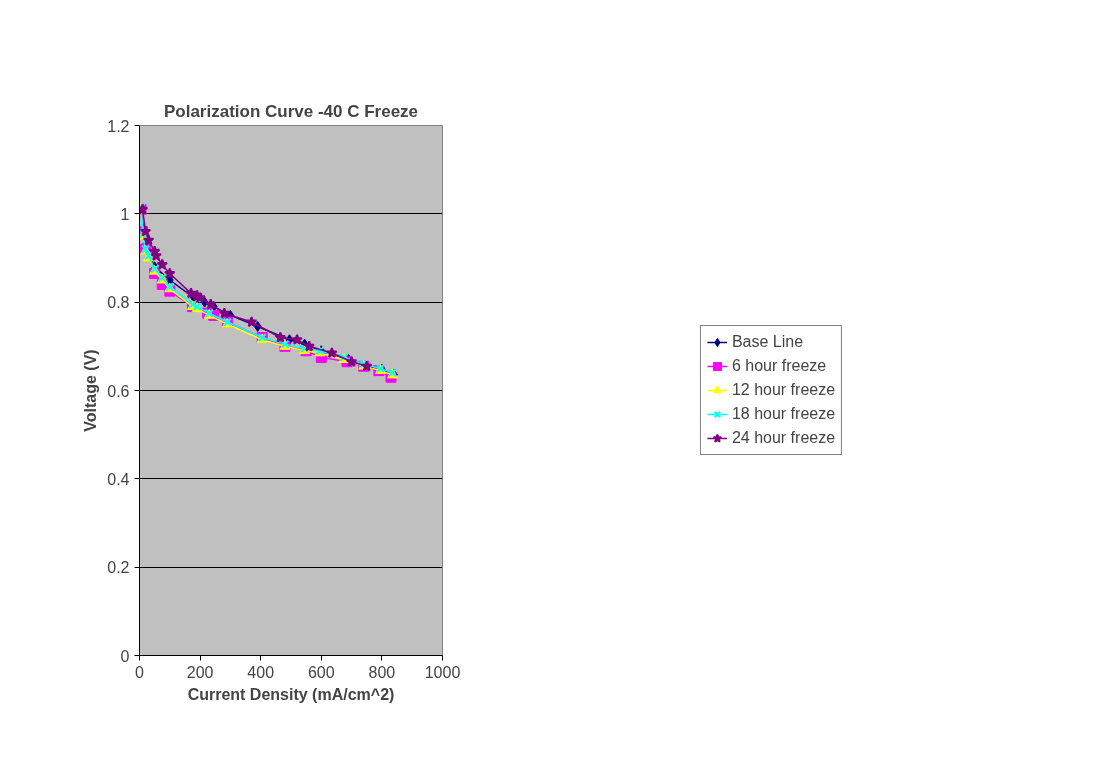  Describe the element at coordinates (118, 303) in the screenshot. I see `y-tick-label: 0.8` at that location.